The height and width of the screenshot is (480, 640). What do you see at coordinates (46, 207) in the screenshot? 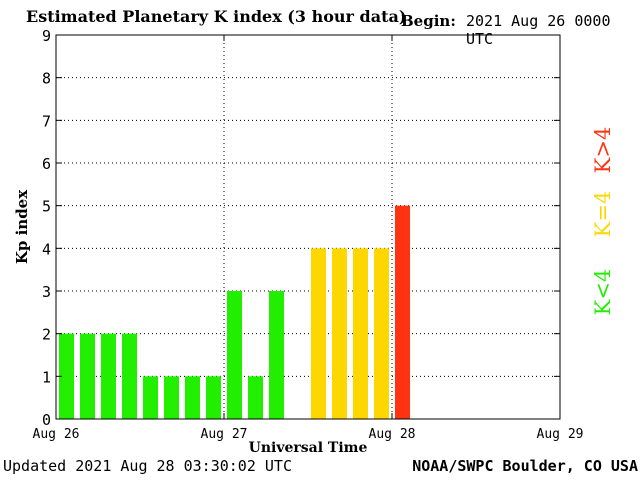
I see `y-tick-label: 5` at bounding box center [46, 207].